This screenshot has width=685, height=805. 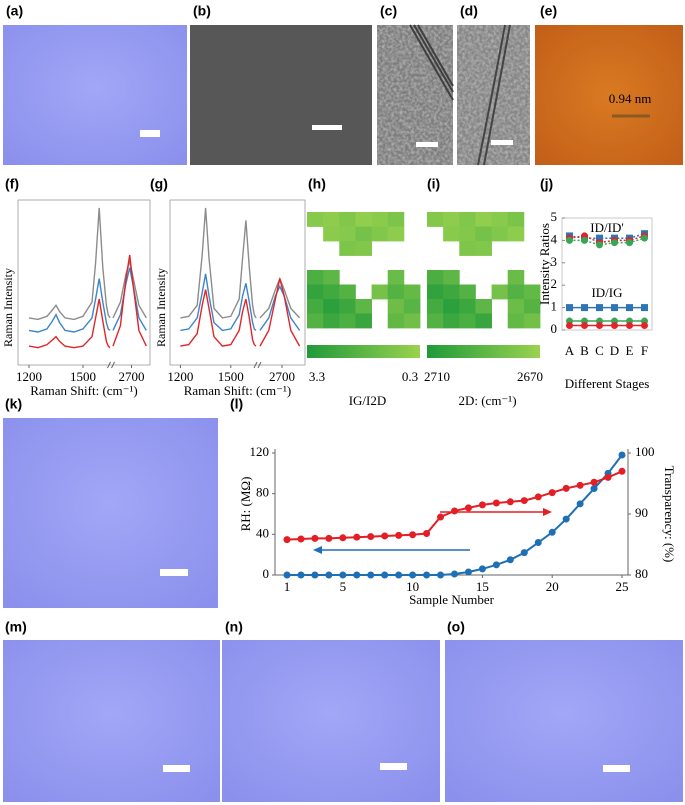 What do you see at coordinates (12, 184) in the screenshot?
I see `panel-label: (f)` at bounding box center [12, 184].